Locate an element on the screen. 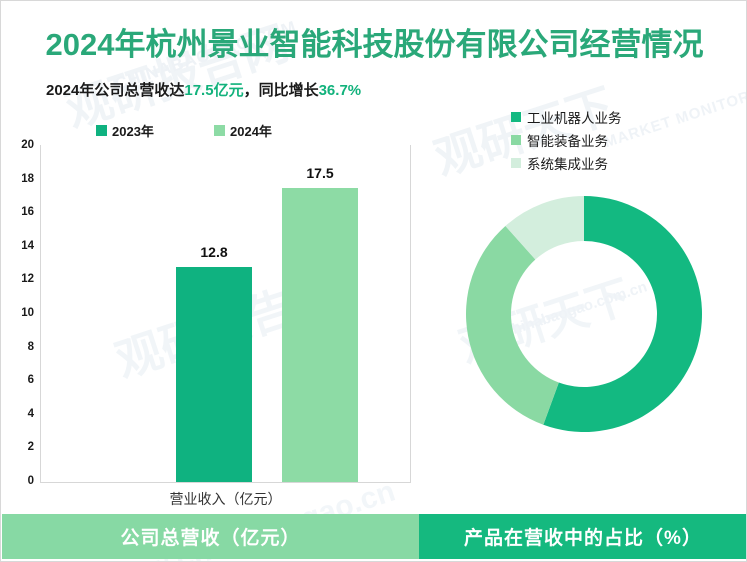  y-axis-tick: 0 is located at coordinates (30, 481).